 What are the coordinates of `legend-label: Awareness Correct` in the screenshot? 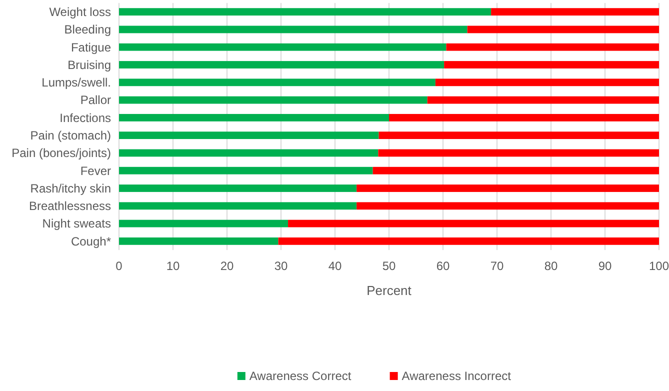 It's located at (300, 376).